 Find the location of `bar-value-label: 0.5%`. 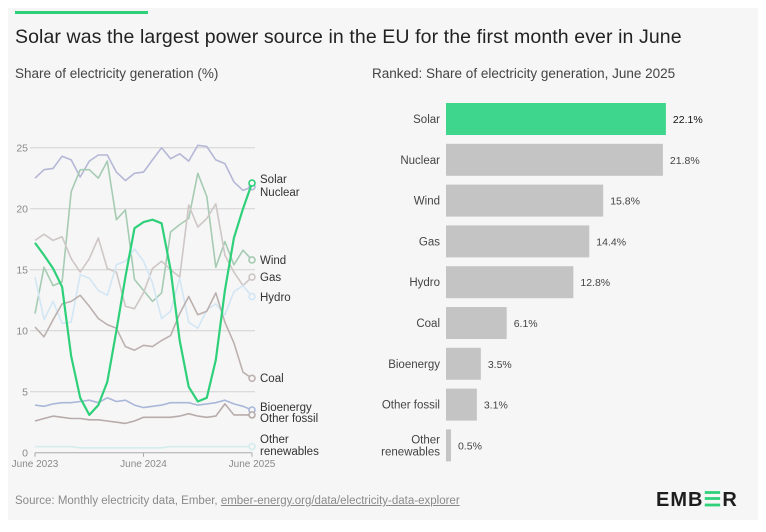

bar-value-label: 0.5% is located at coordinates (470, 446).